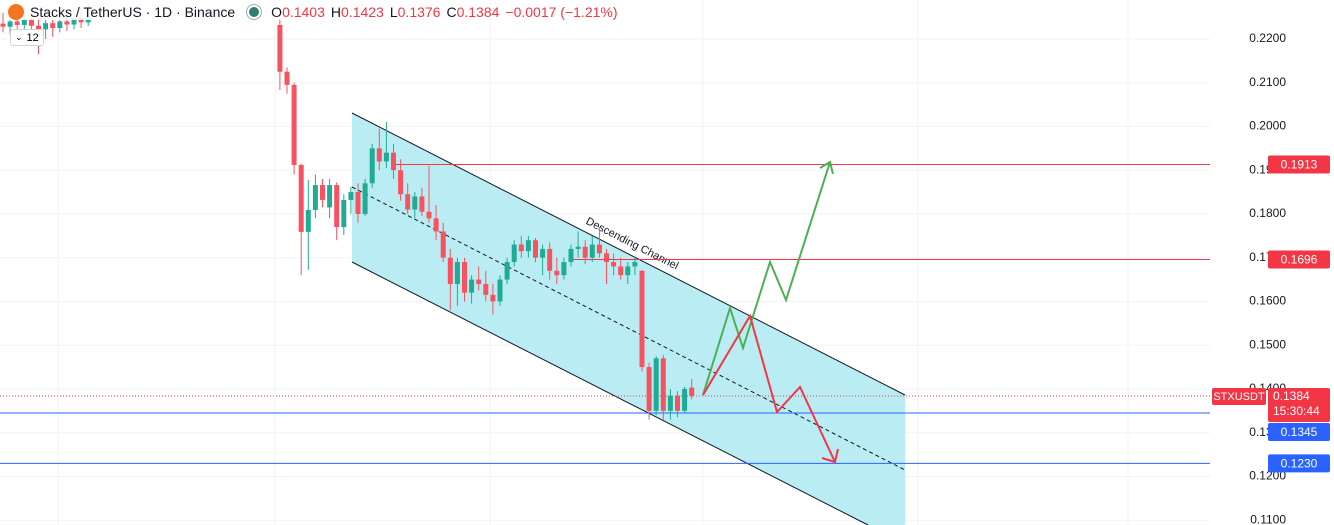  What do you see at coordinates (1267, 82) in the screenshot?
I see `y-tick-label: 0.2100` at bounding box center [1267, 82].